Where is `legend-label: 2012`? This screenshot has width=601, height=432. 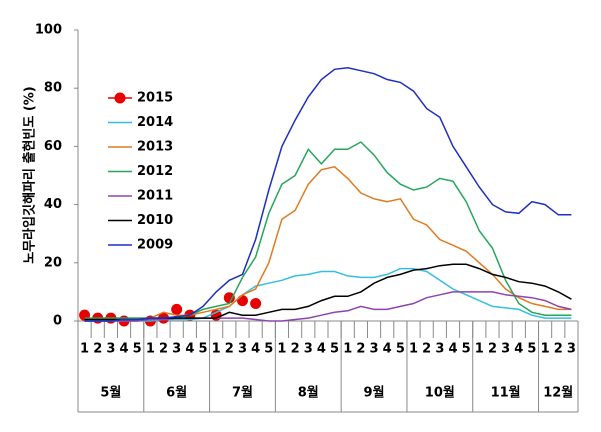
legend-label: 2012 is located at coordinates (155, 171).